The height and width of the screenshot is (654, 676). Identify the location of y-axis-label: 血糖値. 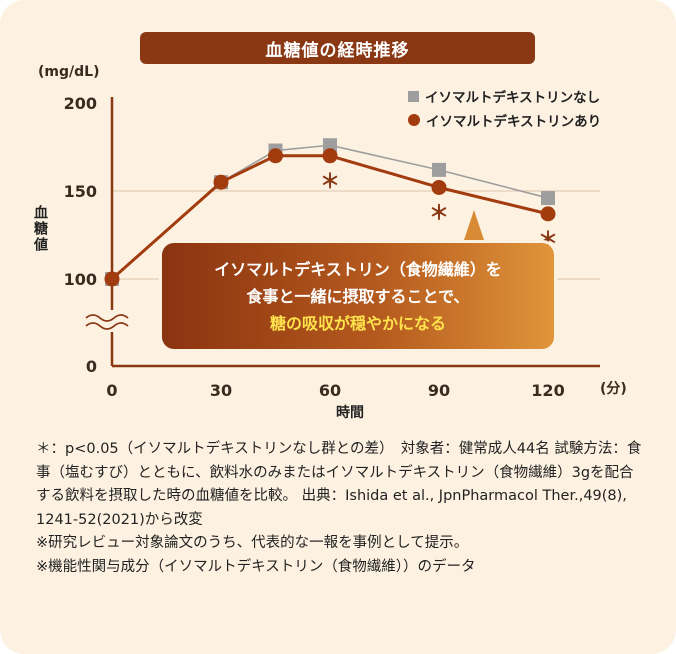
(40, 229).